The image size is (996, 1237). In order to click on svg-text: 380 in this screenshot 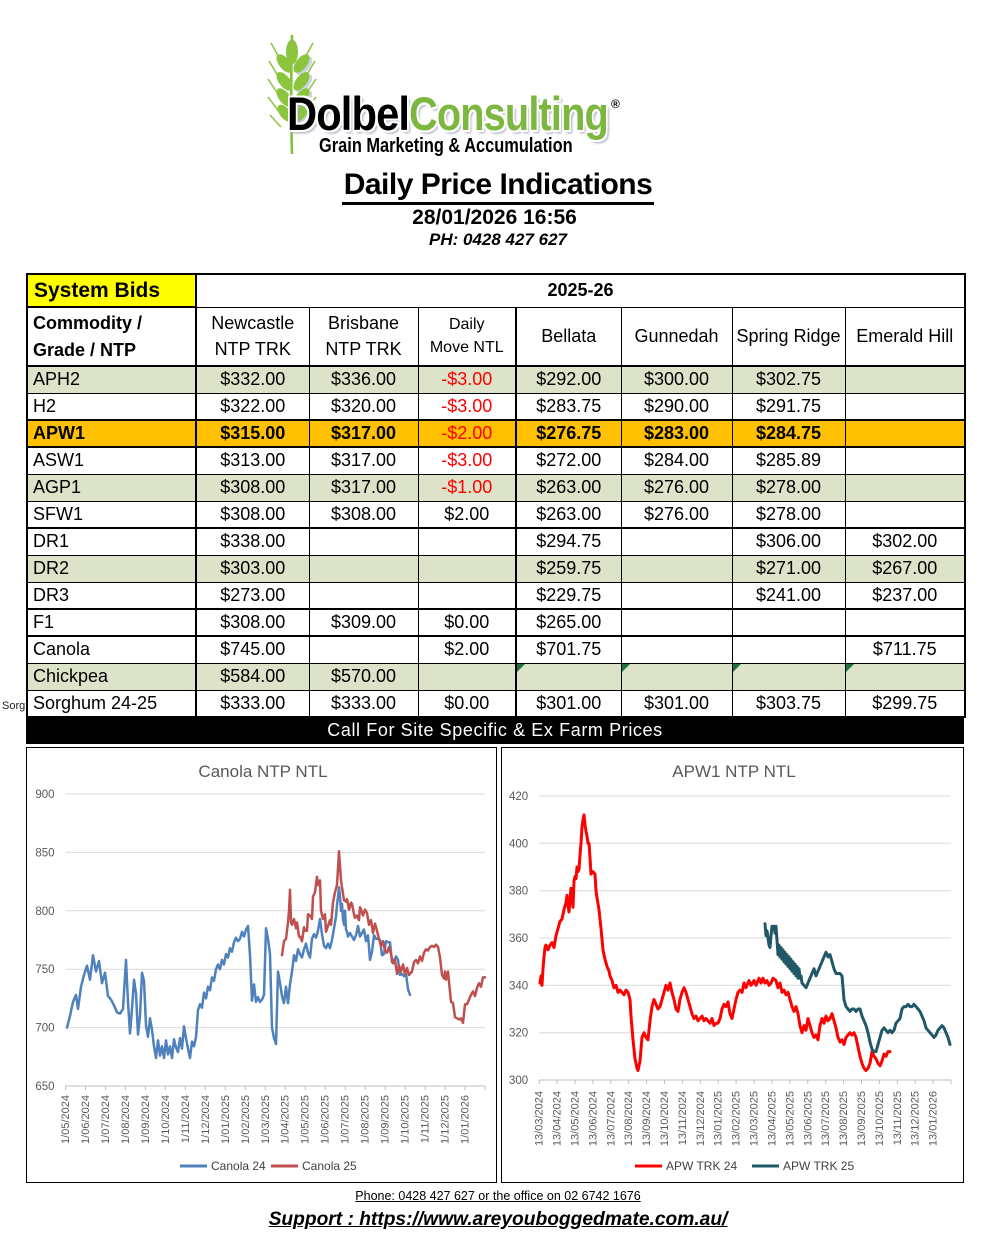, I will do `click(518, 892)`.